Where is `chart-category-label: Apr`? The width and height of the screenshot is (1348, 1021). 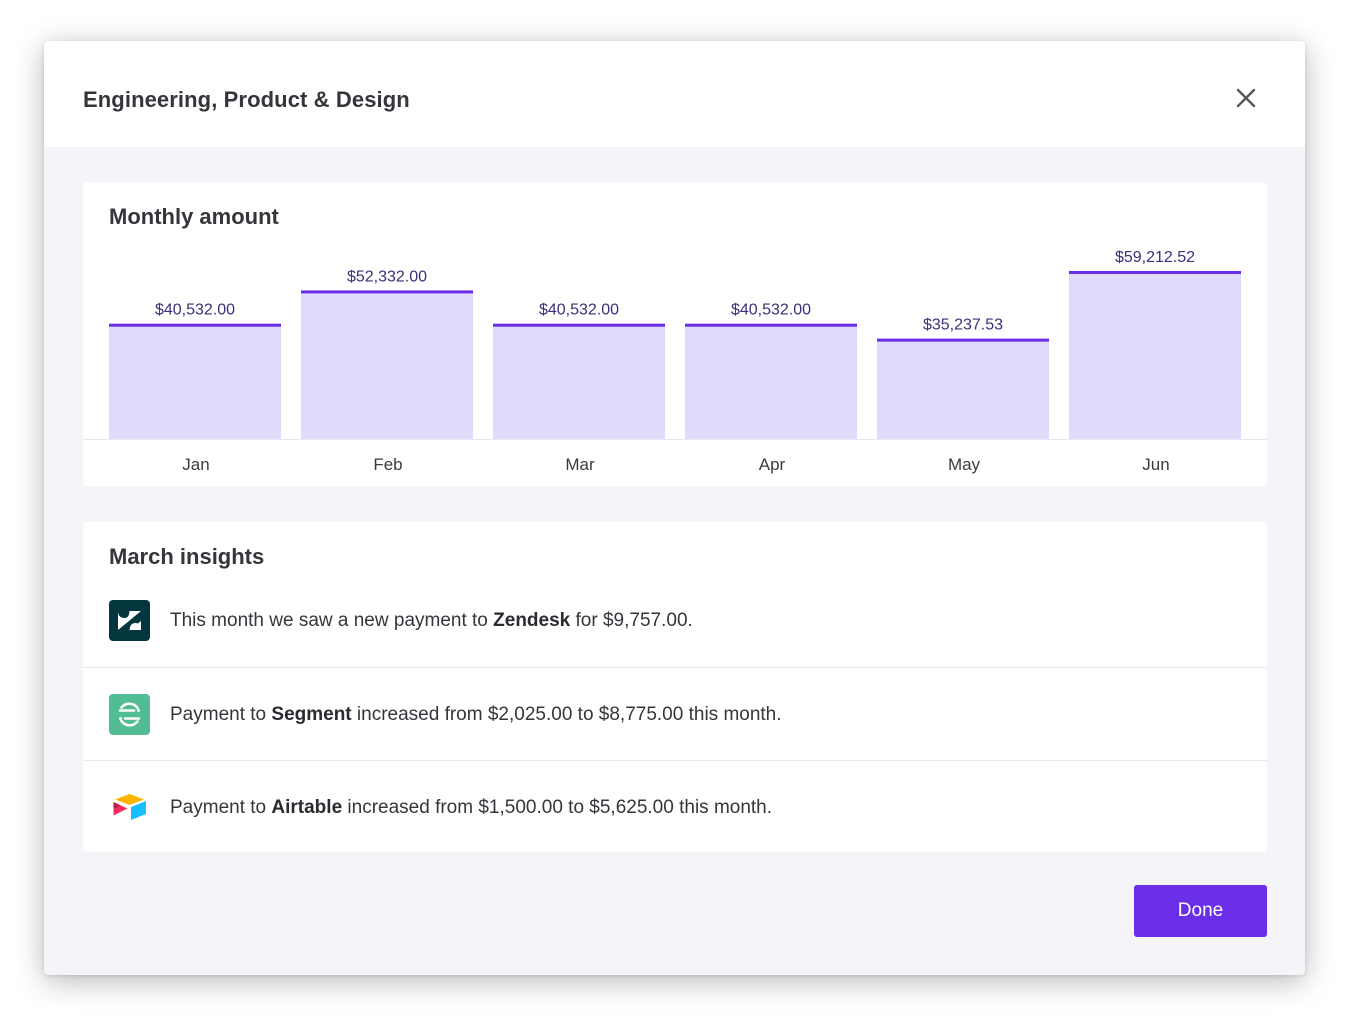
chart-category-label: Apr is located at coordinates (772, 464).